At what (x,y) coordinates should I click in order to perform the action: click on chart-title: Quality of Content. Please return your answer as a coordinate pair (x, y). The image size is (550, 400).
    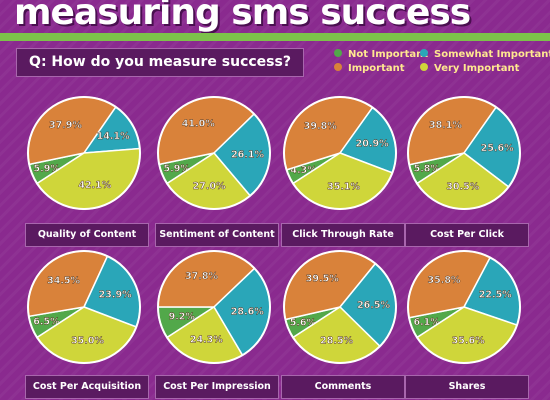
    Looking at the image, I should click on (87, 235).